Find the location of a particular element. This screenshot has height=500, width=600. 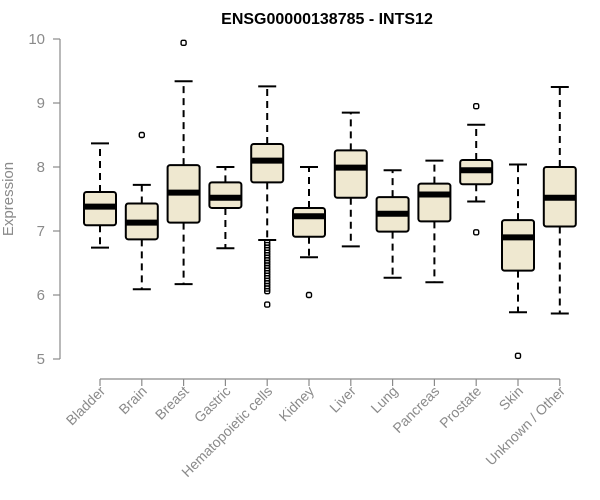

x-tick-label: Unknown / Other is located at coordinates (525, 426).